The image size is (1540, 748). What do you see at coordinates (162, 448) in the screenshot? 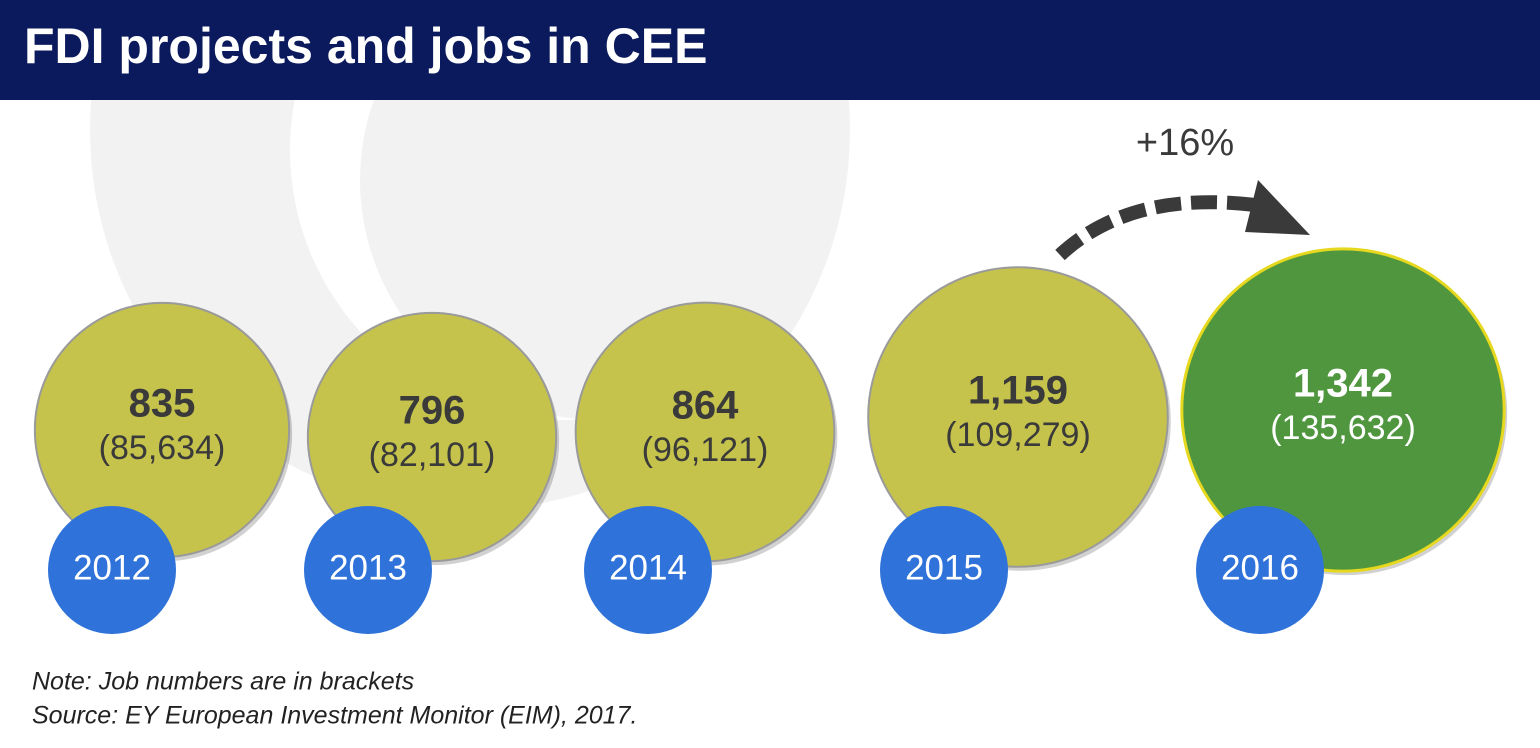
I see `job-count: (85,634)` at bounding box center [162, 448].